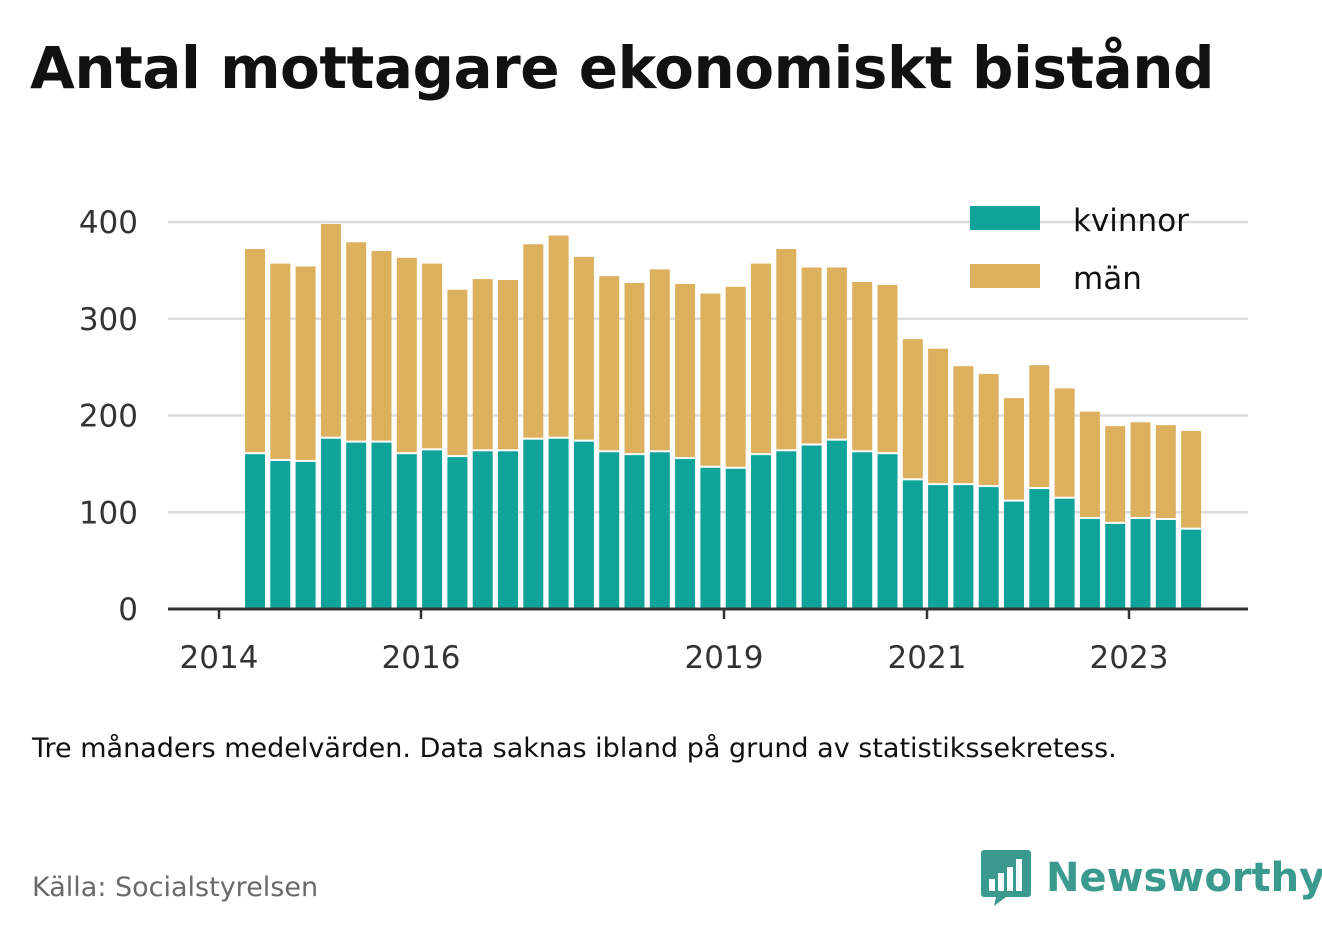 Image resolution: width=1322 pixels, height=939 pixels. Describe the element at coordinates (108, 513) in the screenshot. I see `y-tick-label: 100` at that location.